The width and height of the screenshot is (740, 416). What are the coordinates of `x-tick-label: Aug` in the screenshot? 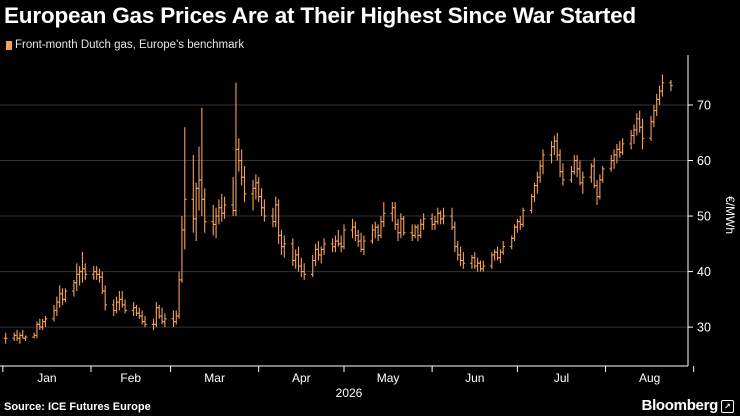 It's located at (649, 378).